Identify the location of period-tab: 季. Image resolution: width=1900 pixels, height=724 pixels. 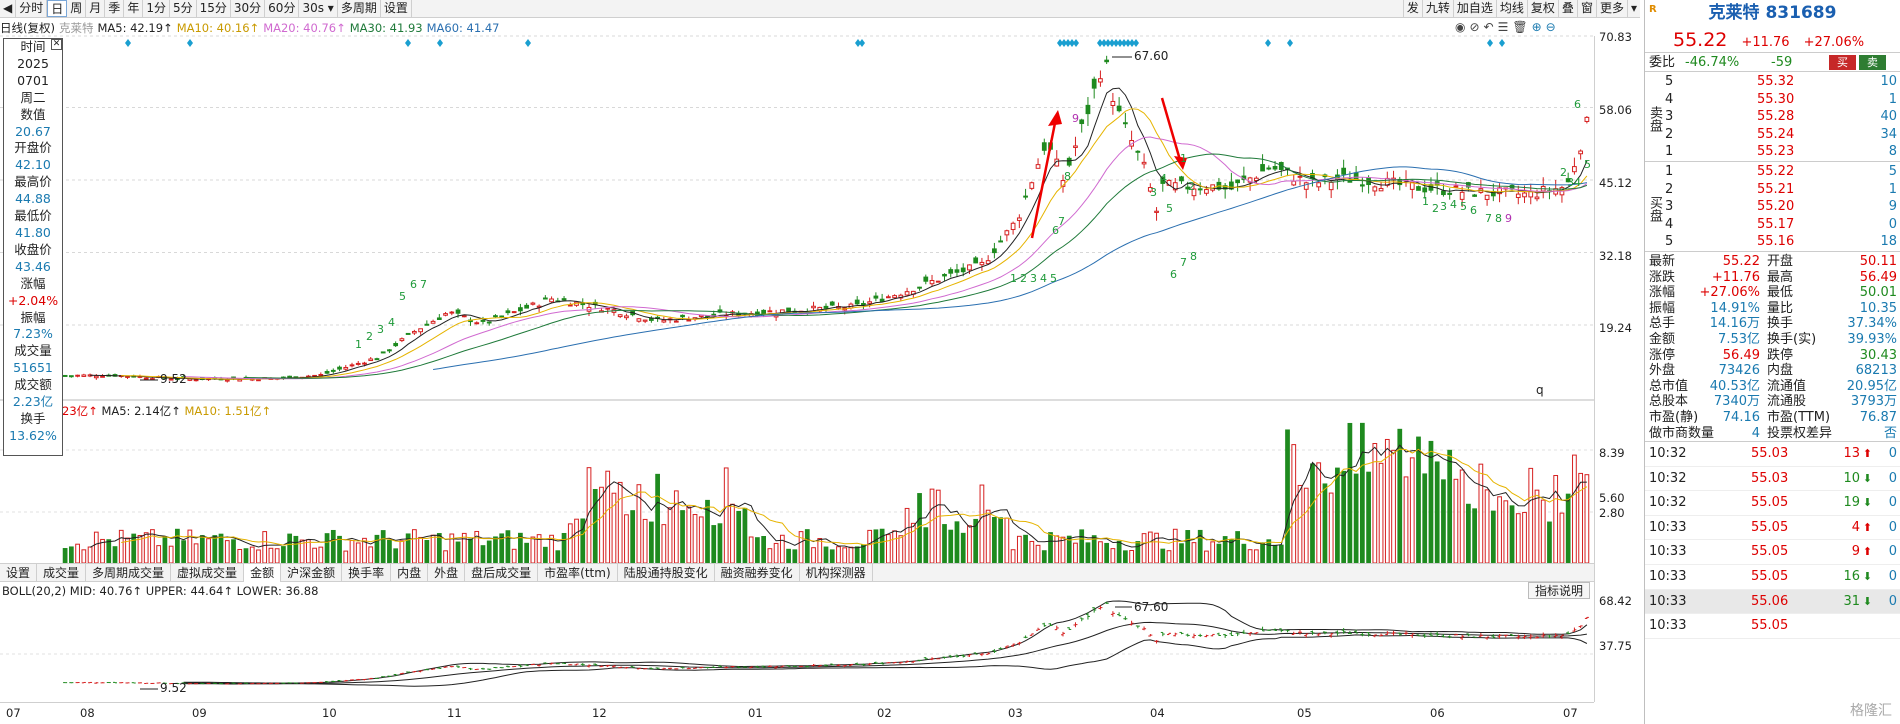
(115, 8).